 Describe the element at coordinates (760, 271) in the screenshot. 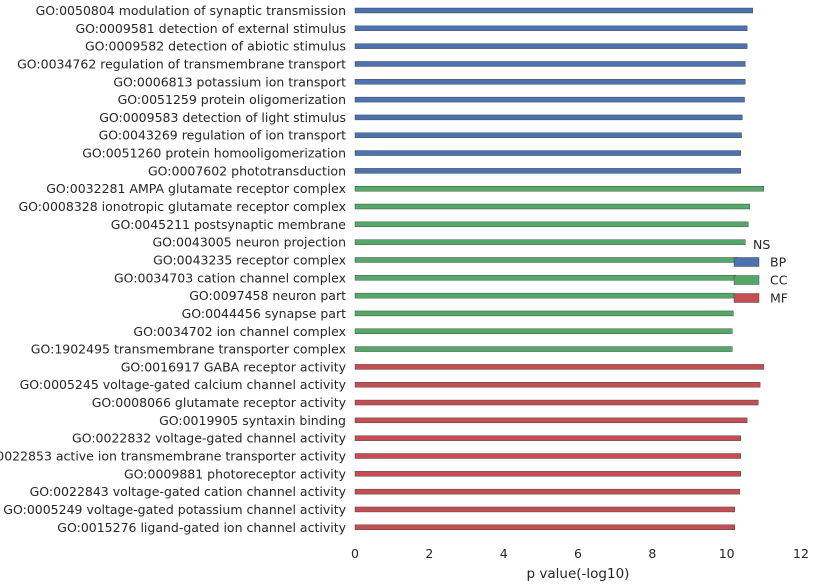

I see `legend: NS BP CC MF` at that location.